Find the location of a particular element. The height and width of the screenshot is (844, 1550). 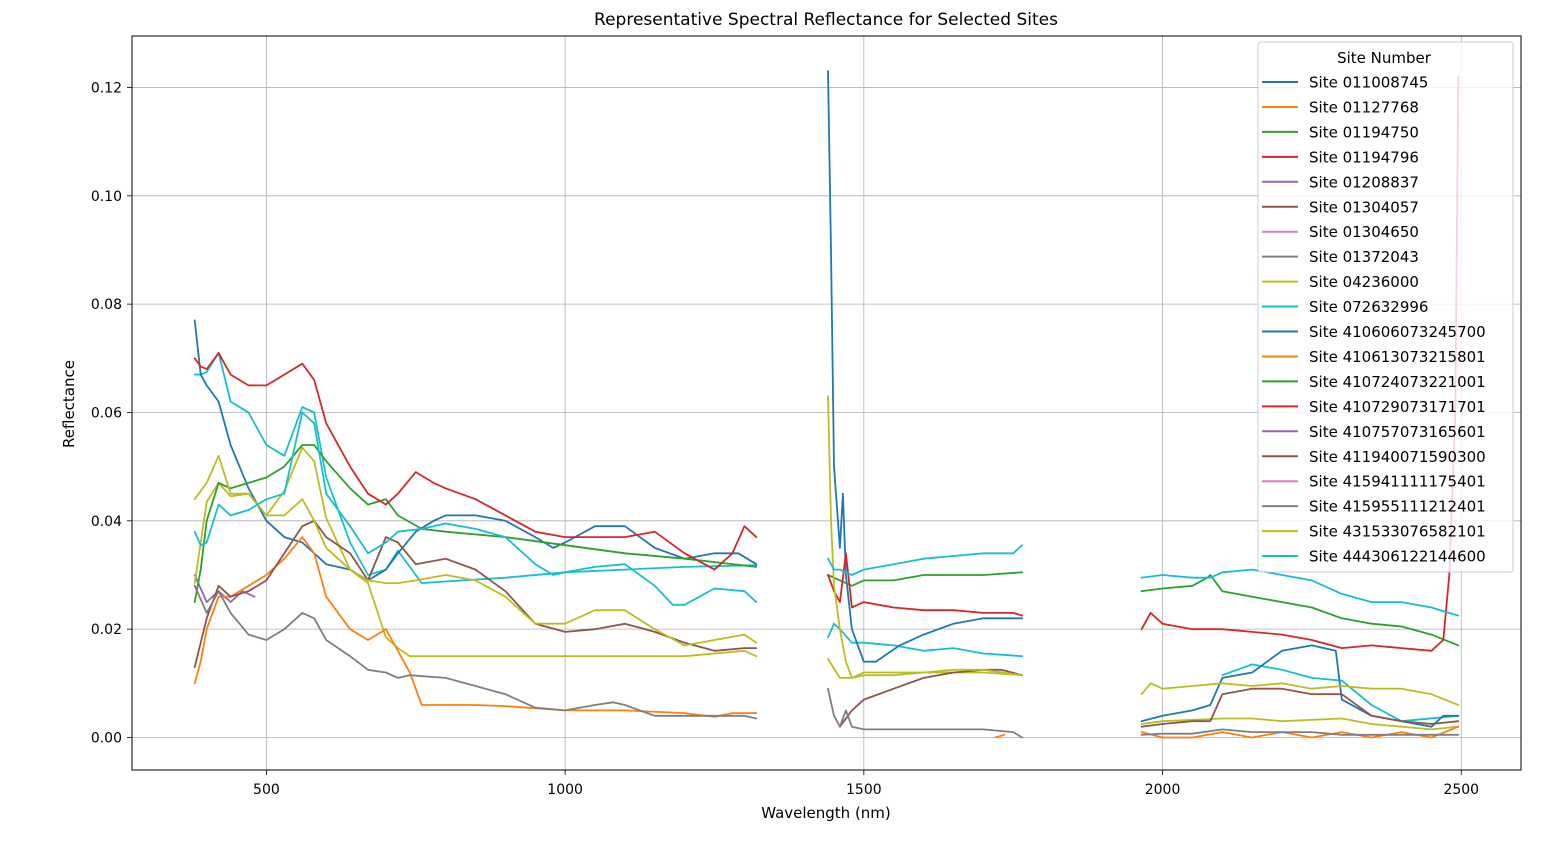

y-tick-label: 0.08 is located at coordinates (106, 305).